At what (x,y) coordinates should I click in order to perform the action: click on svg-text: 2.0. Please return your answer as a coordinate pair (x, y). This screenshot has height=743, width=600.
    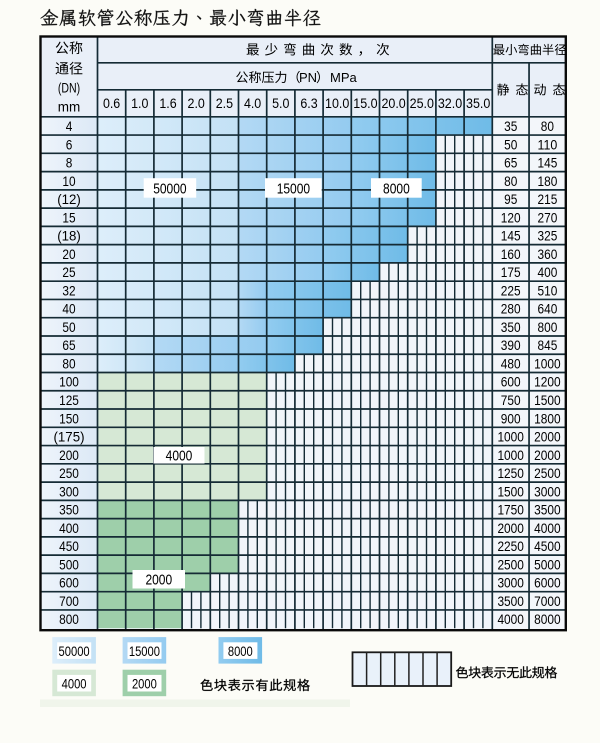
    Looking at the image, I should click on (196, 103).